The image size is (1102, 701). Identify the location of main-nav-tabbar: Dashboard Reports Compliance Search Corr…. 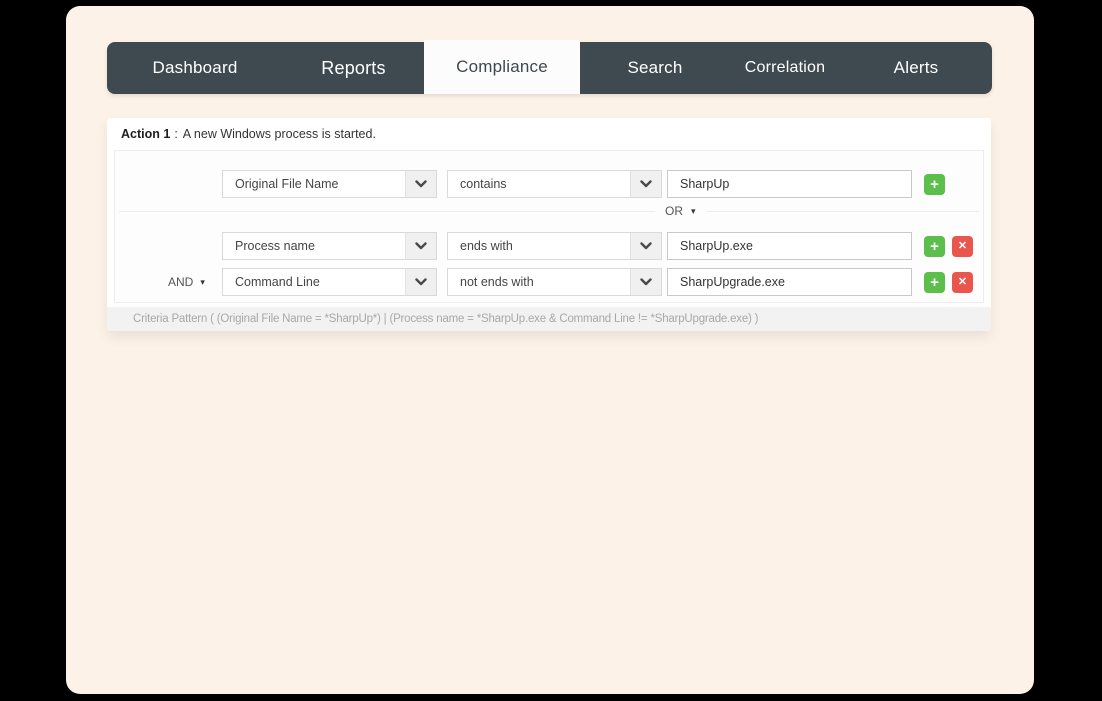
(549, 67).